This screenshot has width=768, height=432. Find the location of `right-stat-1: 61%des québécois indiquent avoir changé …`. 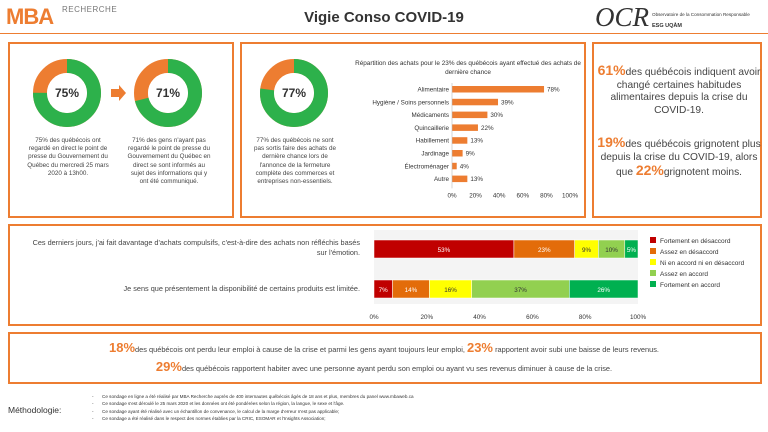

right-stat-1: 61%des québécois indiquent avoir changé … is located at coordinates (679, 89).